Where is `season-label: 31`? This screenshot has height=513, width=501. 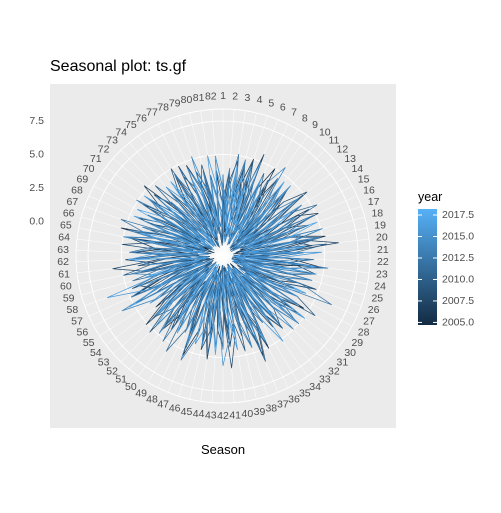 season-label: 31 is located at coordinates (343, 363).